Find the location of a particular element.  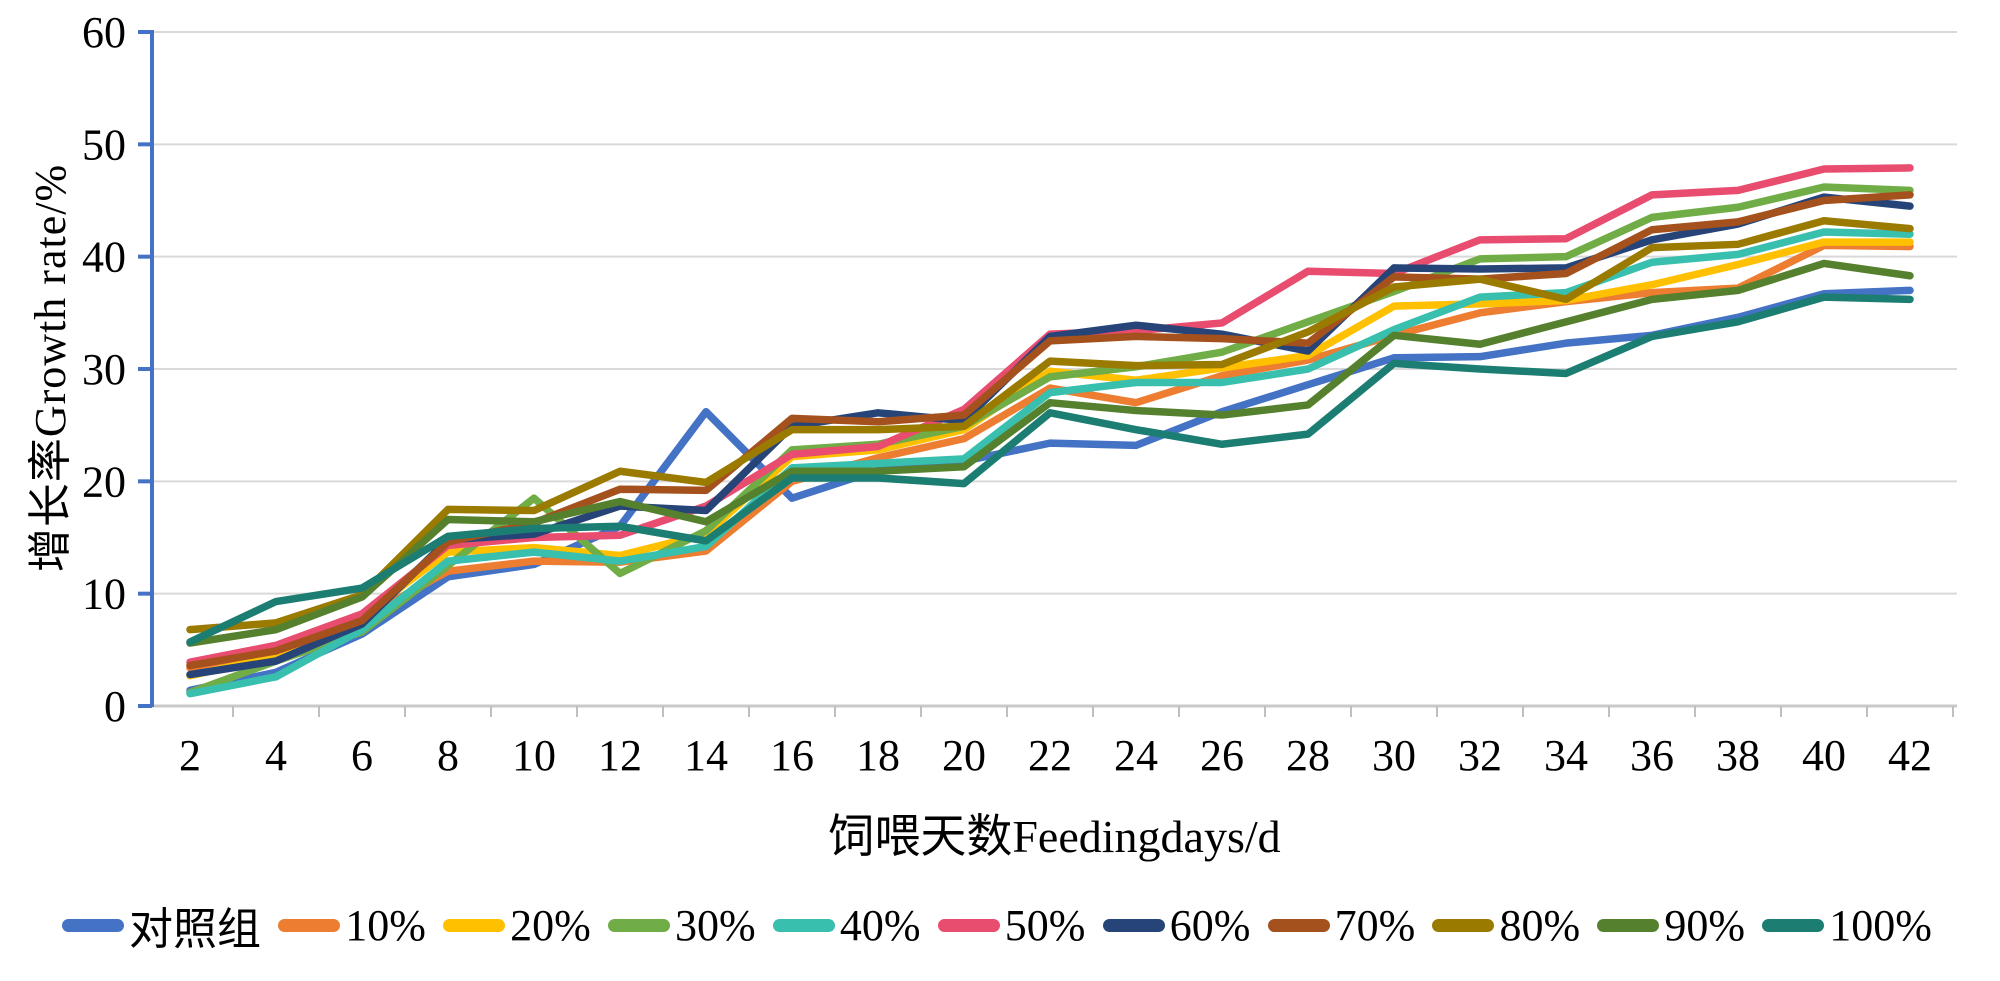

chart-legend: 对照组 10% 20% 30% 40% 50% 60% 70% 80% 90% 100% is located at coordinates (997, 925).